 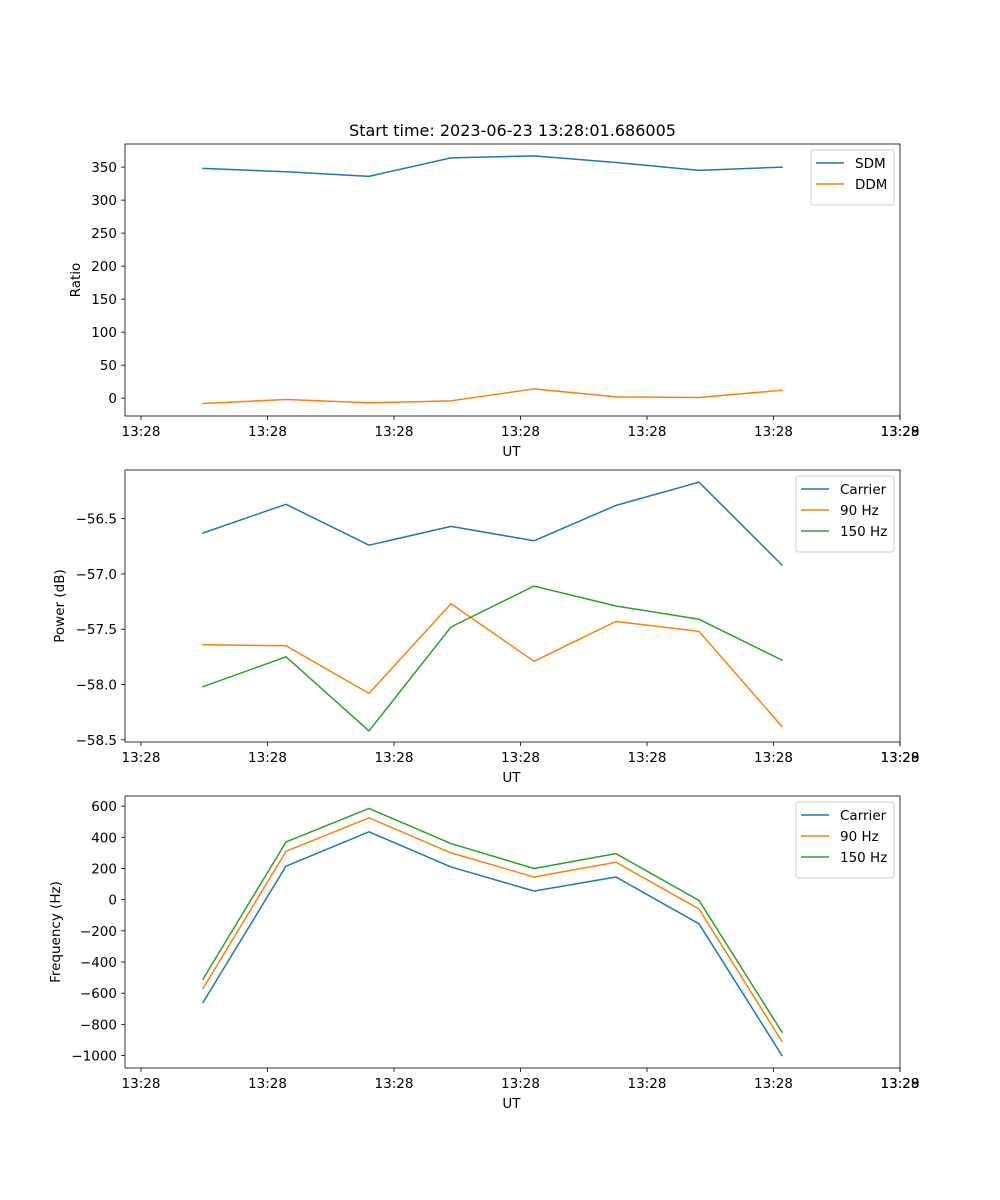 What do you see at coordinates (56, 932) in the screenshot?
I see `y-axis-label: Frequency (Hz)` at bounding box center [56, 932].